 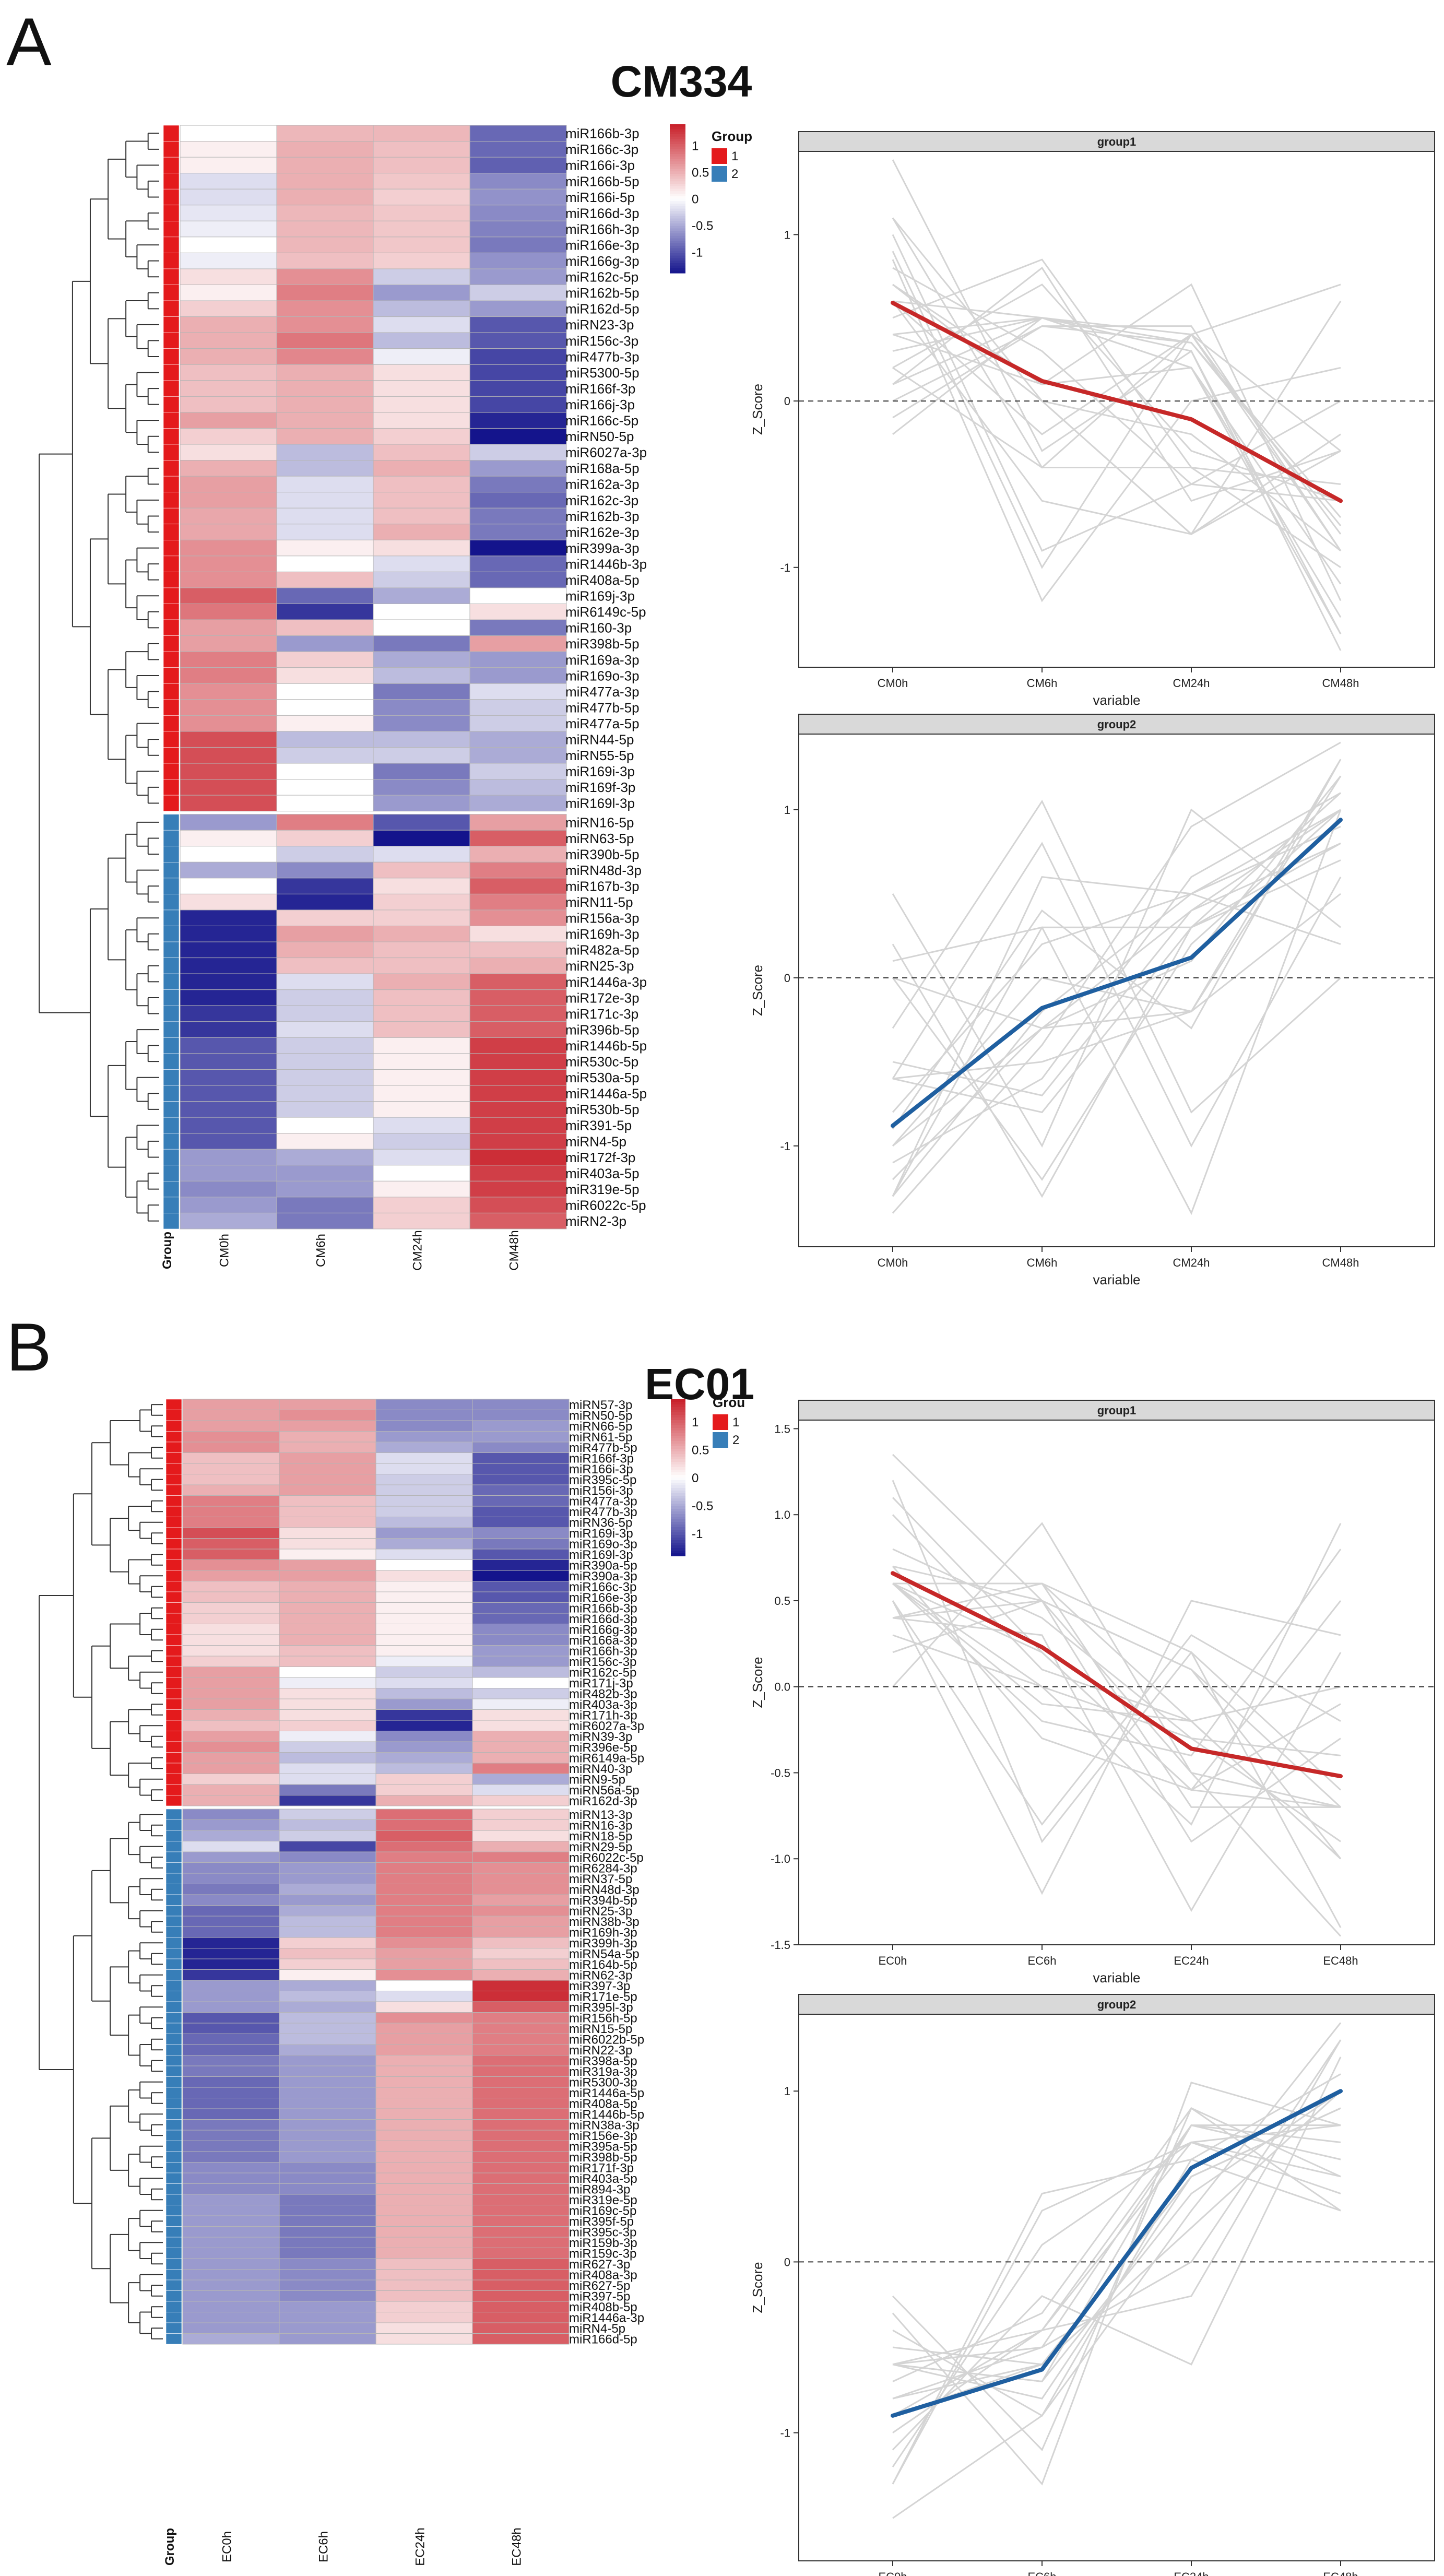 I want to click on x-tick-label: CM6h, so click(x=1042, y=1262).